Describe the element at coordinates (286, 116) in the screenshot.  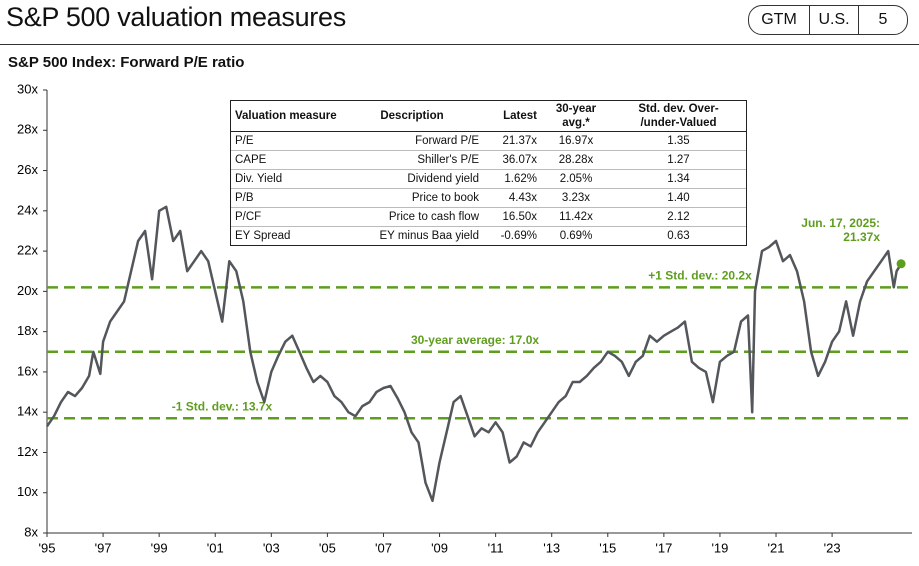
I see `table-header: Valuation measure` at that location.